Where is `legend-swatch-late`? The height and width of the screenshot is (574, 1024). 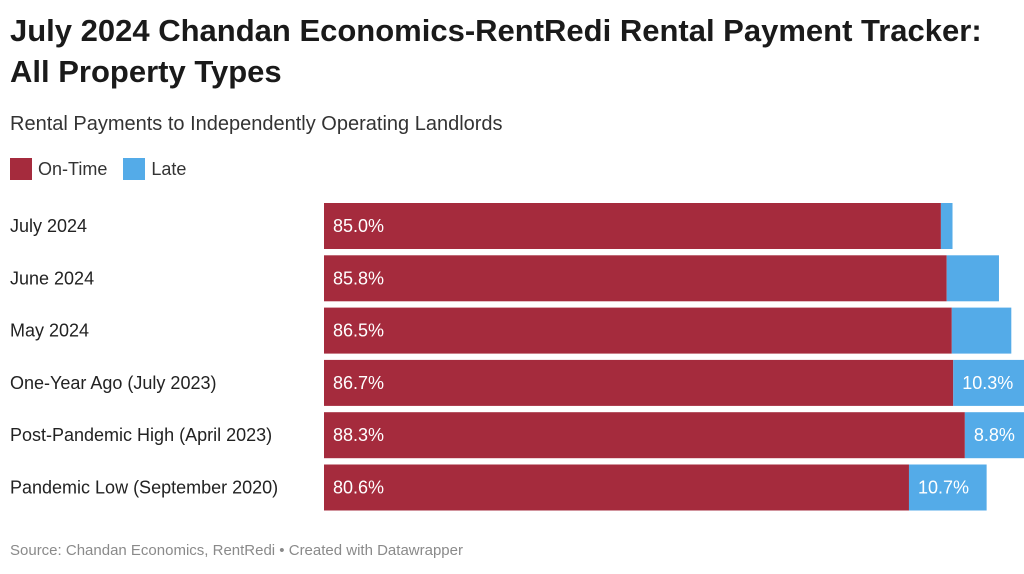
legend-swatch-late is located at coordinates (134, 169).